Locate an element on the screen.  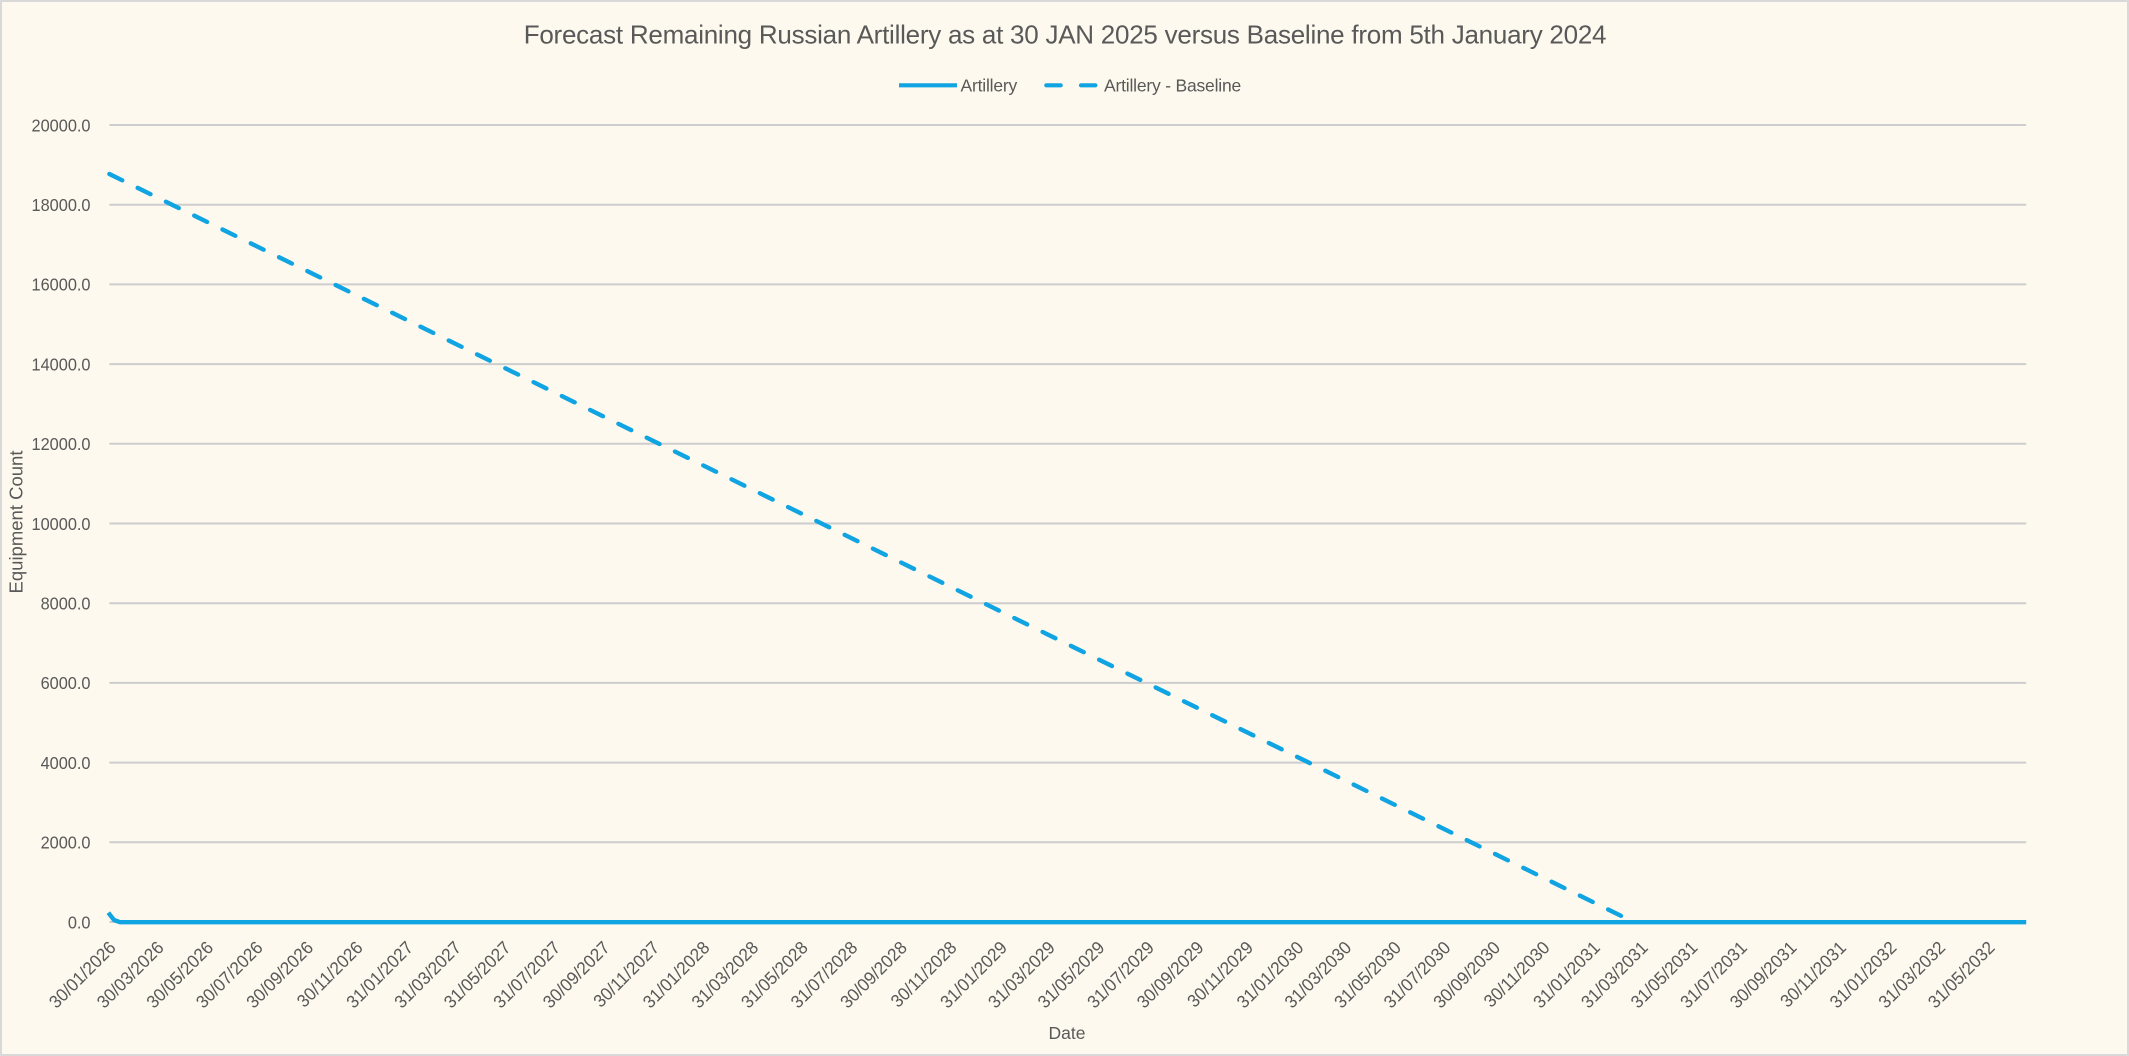
svg-text: Artillery is located at coordinates (989, 86).